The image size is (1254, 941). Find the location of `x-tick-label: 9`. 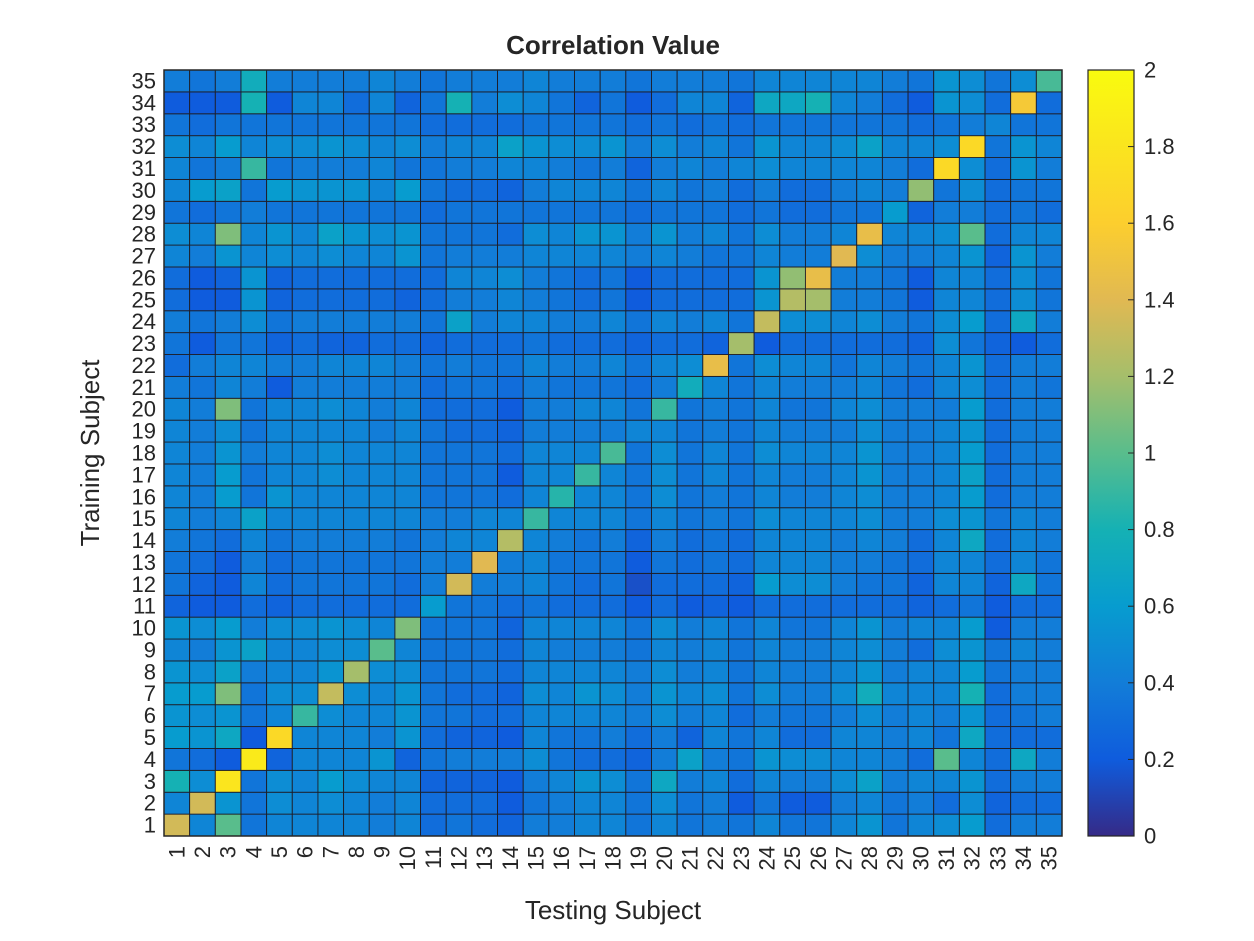

x-tick-label: 9 is located at coordinates (382, 852).